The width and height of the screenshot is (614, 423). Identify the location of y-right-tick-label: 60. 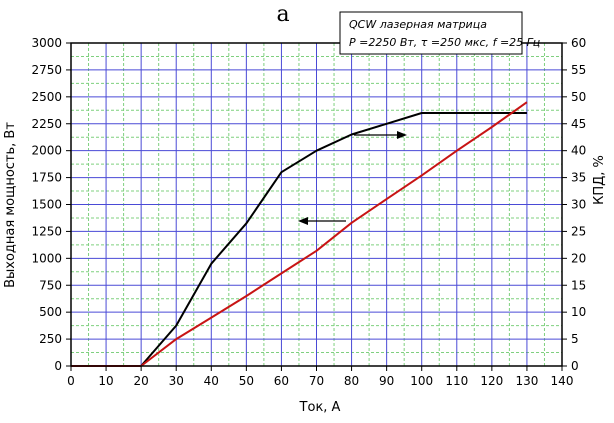
(578, 43).